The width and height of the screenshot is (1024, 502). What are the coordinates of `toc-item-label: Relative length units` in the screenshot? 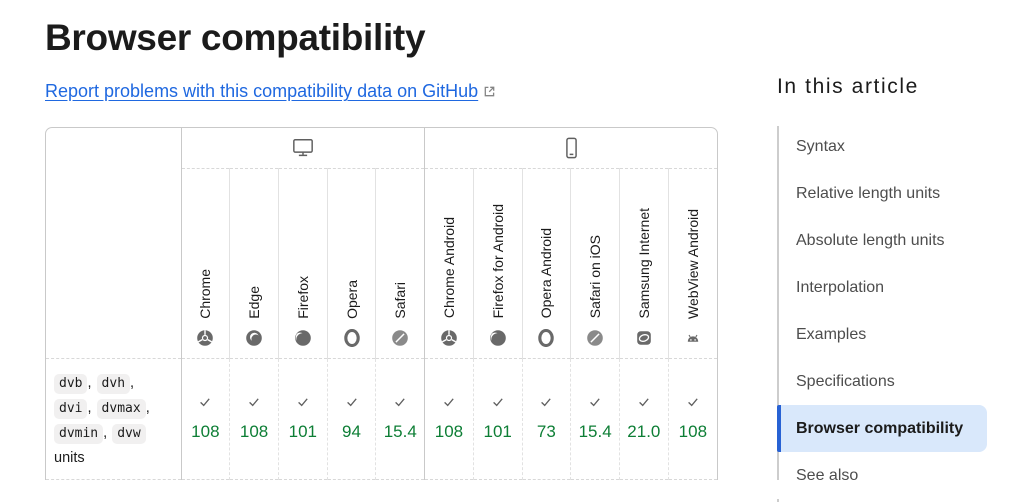 It's located at (868, 193).